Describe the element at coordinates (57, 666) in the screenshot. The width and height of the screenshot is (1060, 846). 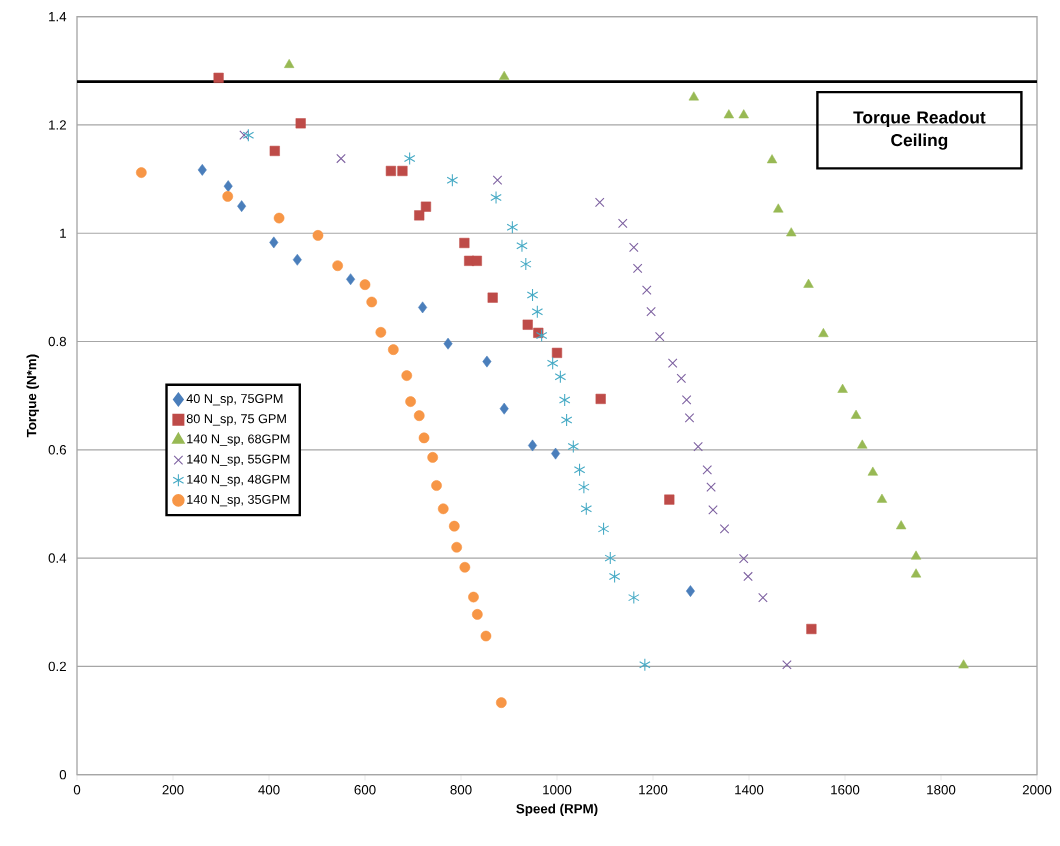
I see `y-tick-label: 0.2` at that location.